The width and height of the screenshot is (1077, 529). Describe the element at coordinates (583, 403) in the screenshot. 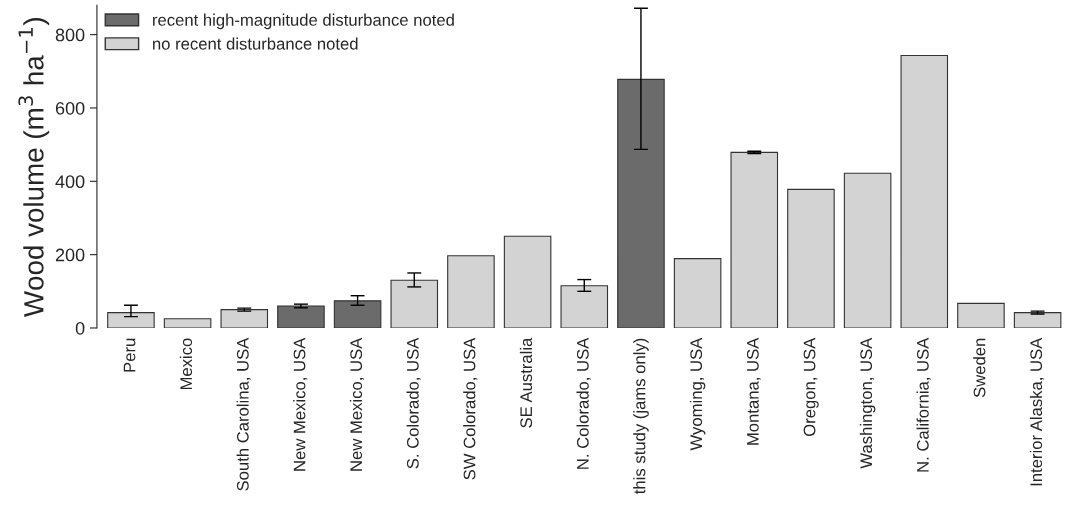

I see `x-tick-label: N. Colorado, USA` at that location.